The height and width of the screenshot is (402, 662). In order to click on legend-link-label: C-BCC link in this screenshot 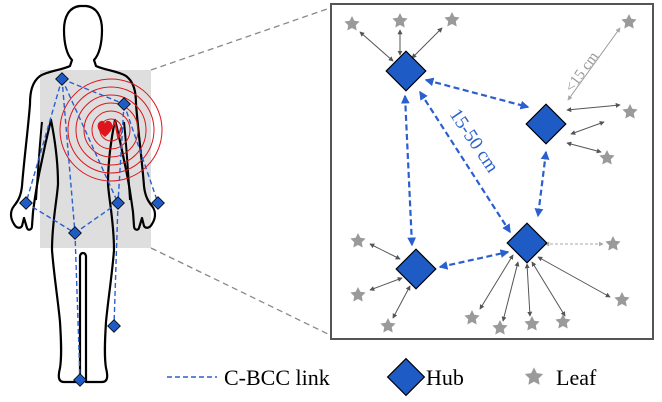, I will do `click(277, 377)`.